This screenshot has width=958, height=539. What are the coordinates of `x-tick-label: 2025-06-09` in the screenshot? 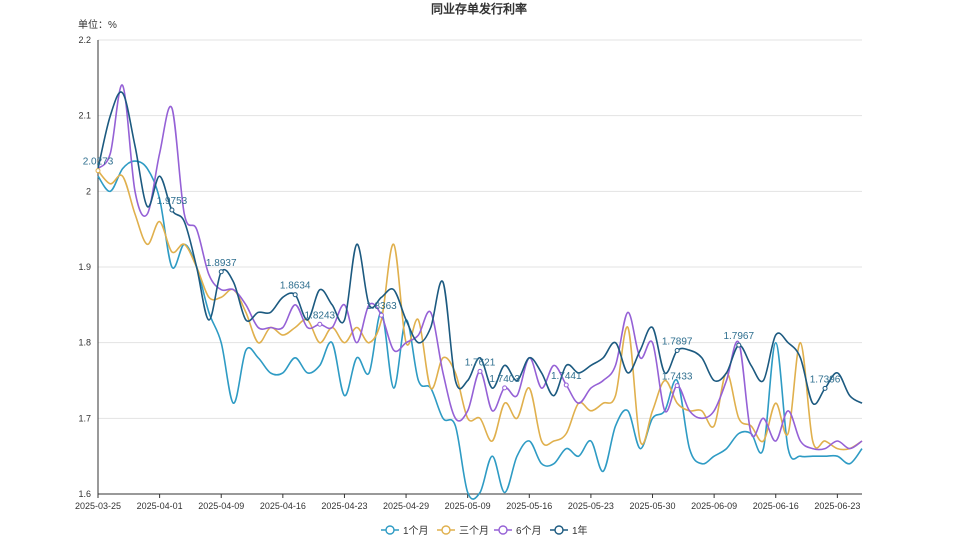 It's located at (714, 506).